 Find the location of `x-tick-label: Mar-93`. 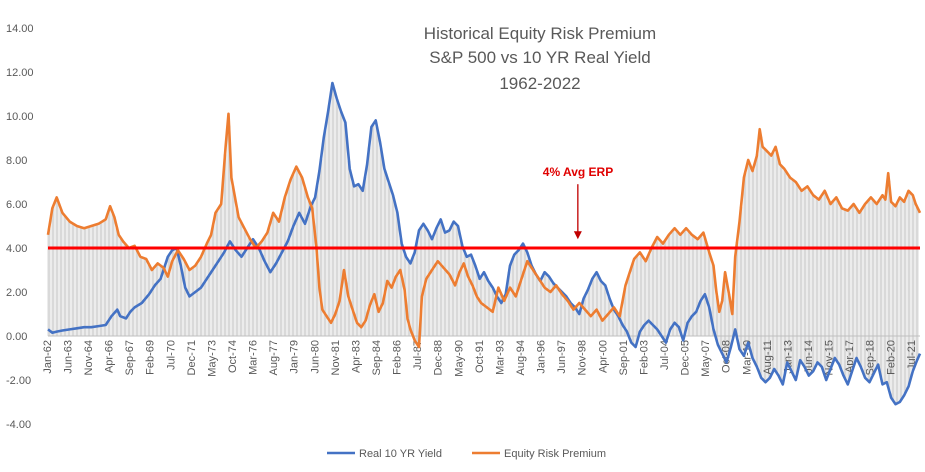

x-tick-label: Mar-93 is located at coordinates (500, 357).